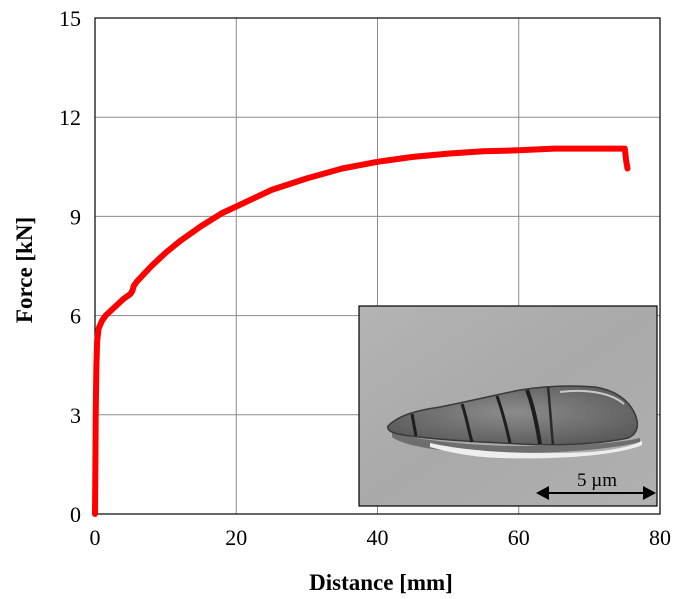 The height and width of the screenshot is (599, 681). Describe the element at coordinates (660, 537) in the screenshot. I see `x-tick-label: 80` at that location.